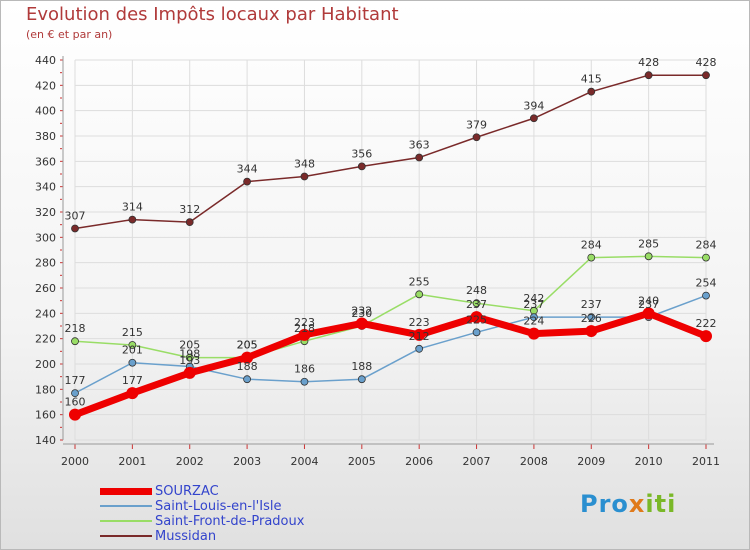  Describe the element at coordinates (476, 124) in the screenshot. I see `data-label: 379` at that location.